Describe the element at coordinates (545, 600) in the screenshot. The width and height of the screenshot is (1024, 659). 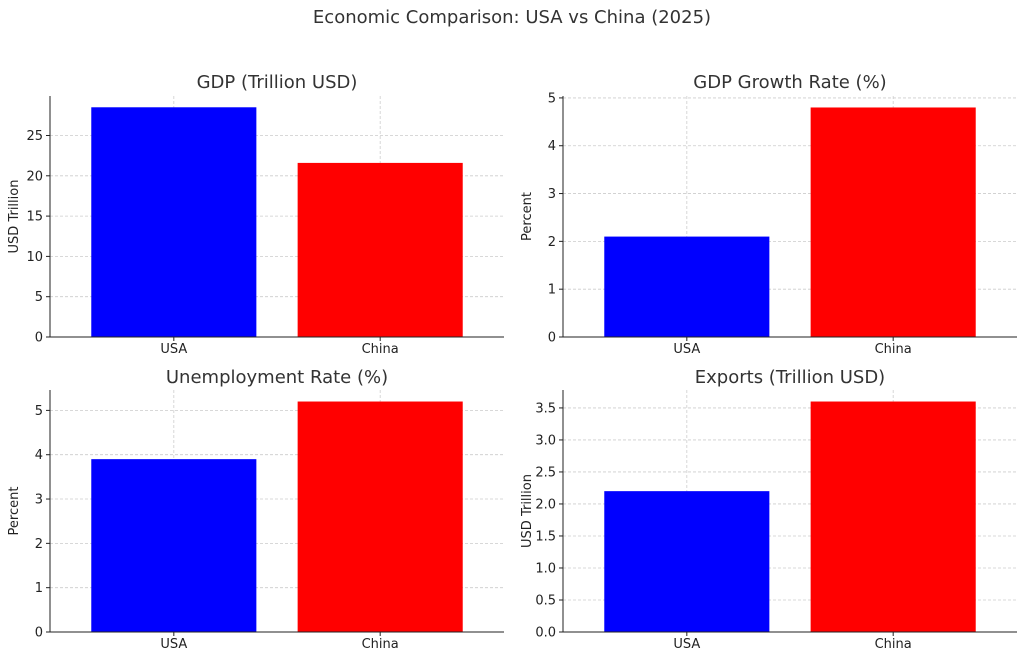
I see `y-tick-label: 0.5` at that location.